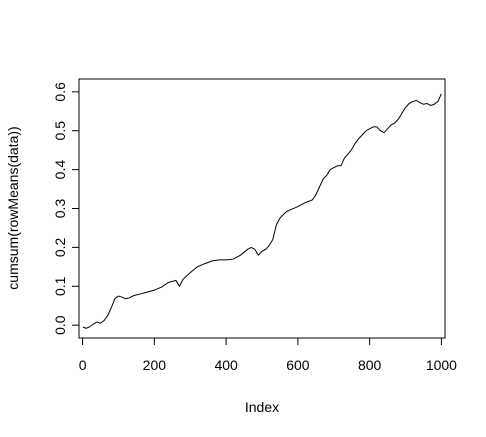  I want to click on x-tick-label: 0, so click(83, 365).